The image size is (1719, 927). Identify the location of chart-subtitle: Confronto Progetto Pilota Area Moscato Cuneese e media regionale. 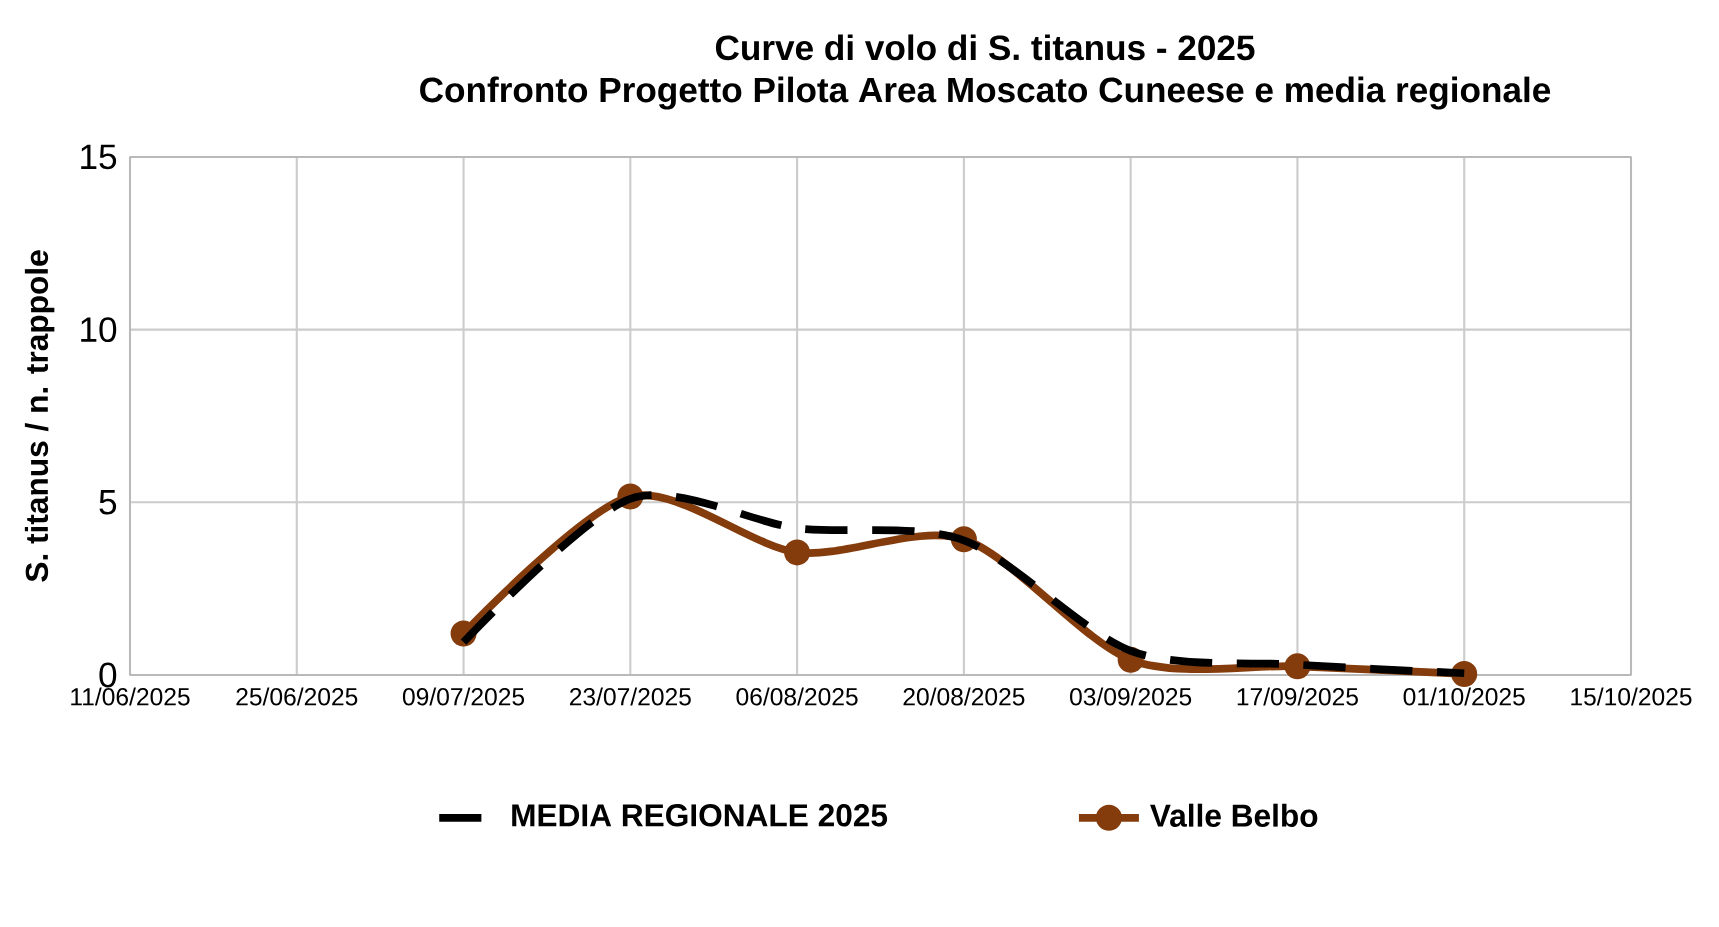
(985, 93).